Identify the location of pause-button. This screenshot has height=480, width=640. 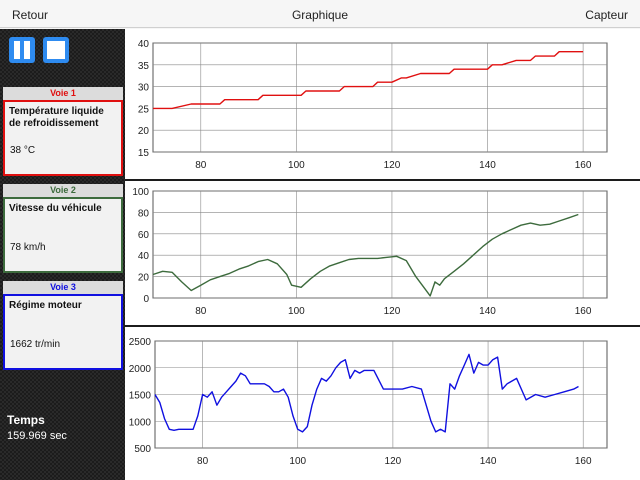
(22, 50).